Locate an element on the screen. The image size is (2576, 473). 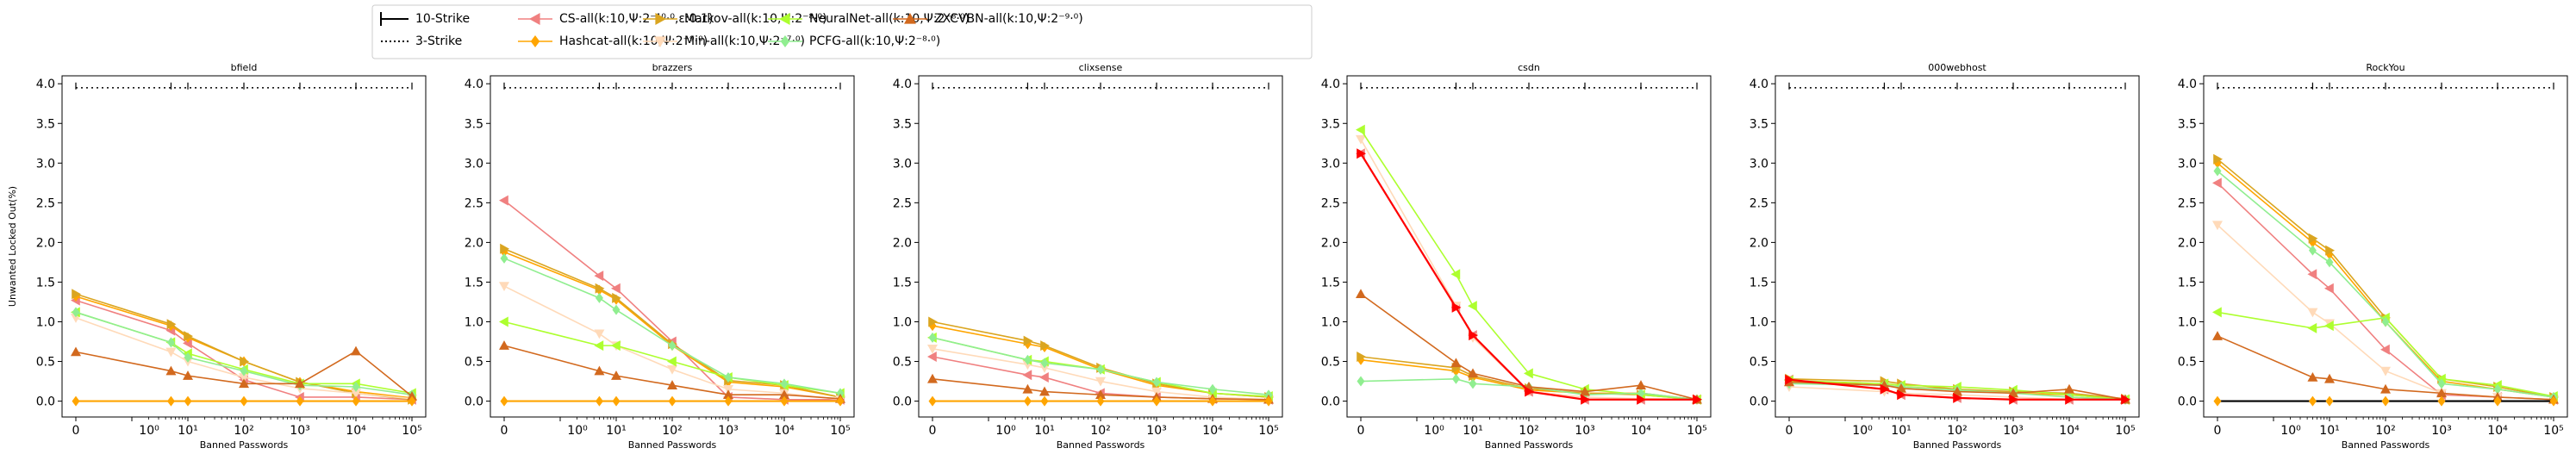
x-tick-label: 10¹ is located at coordinates (1901, 431).